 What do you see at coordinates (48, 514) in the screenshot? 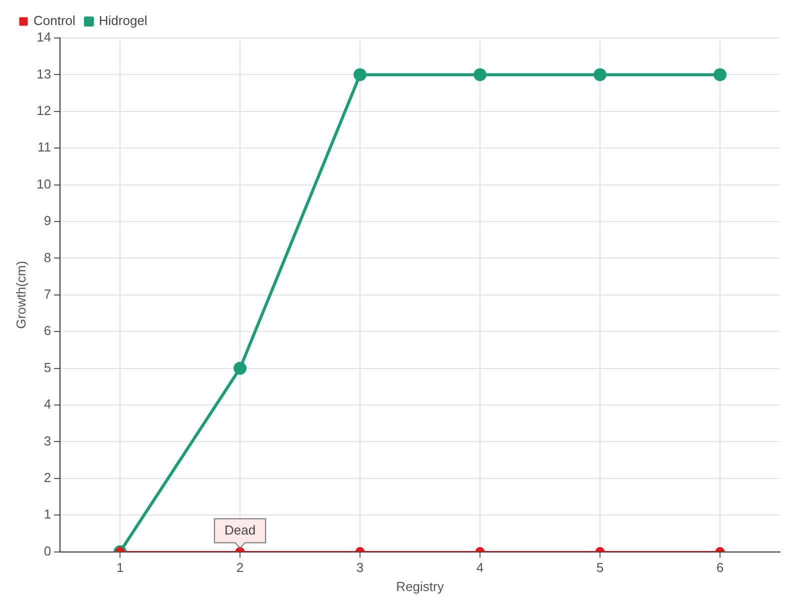
I see `y-tick-label: 1` at bounding box center [48, 514].